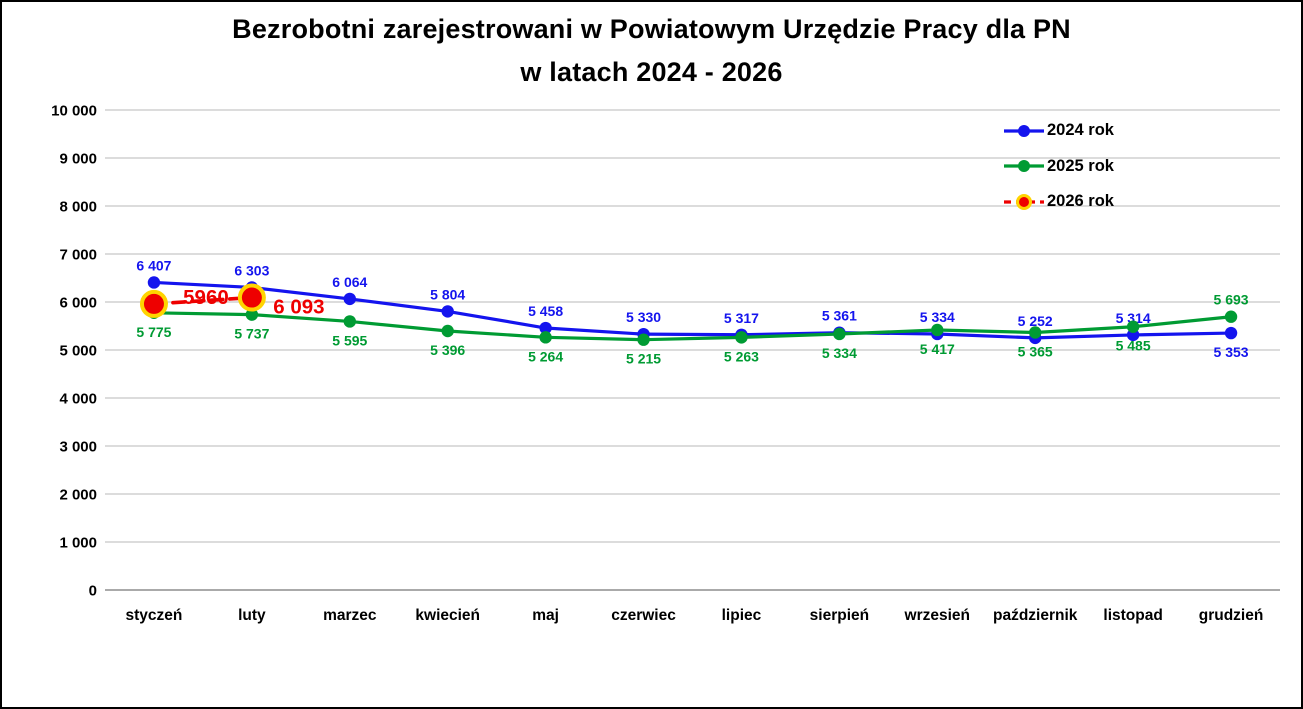  Describe the element at coordinates (839, 615) in the screenshot. I see `x-axis-label: sierpień` at that location.